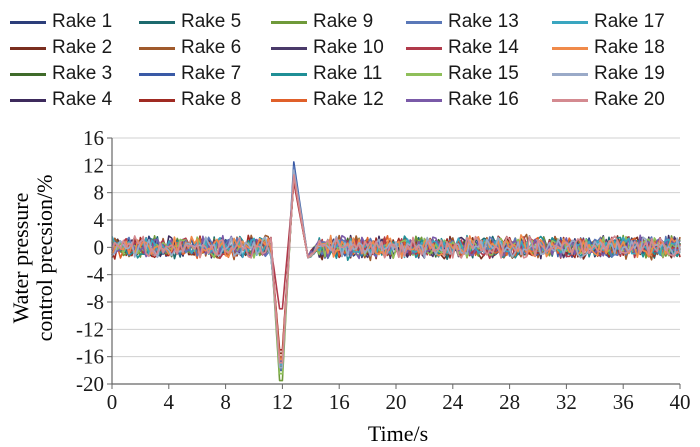  I want to click on x-tick-label: 28, so click(509, 402).